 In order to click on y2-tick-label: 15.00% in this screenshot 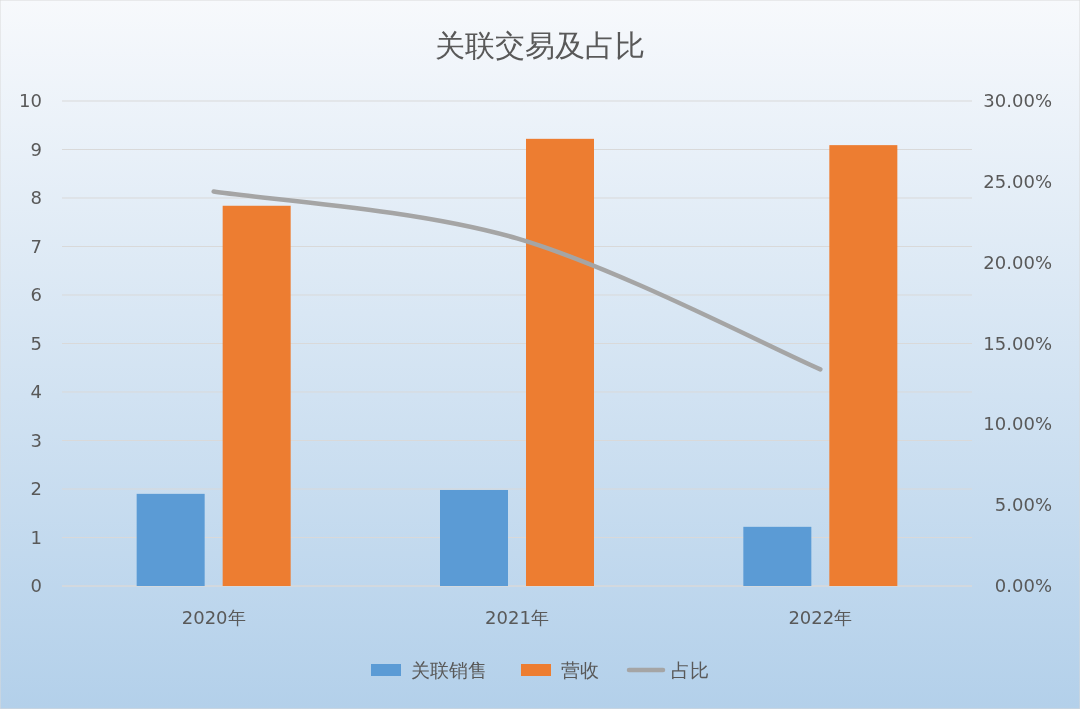, I will do `click(1017, 343)`.